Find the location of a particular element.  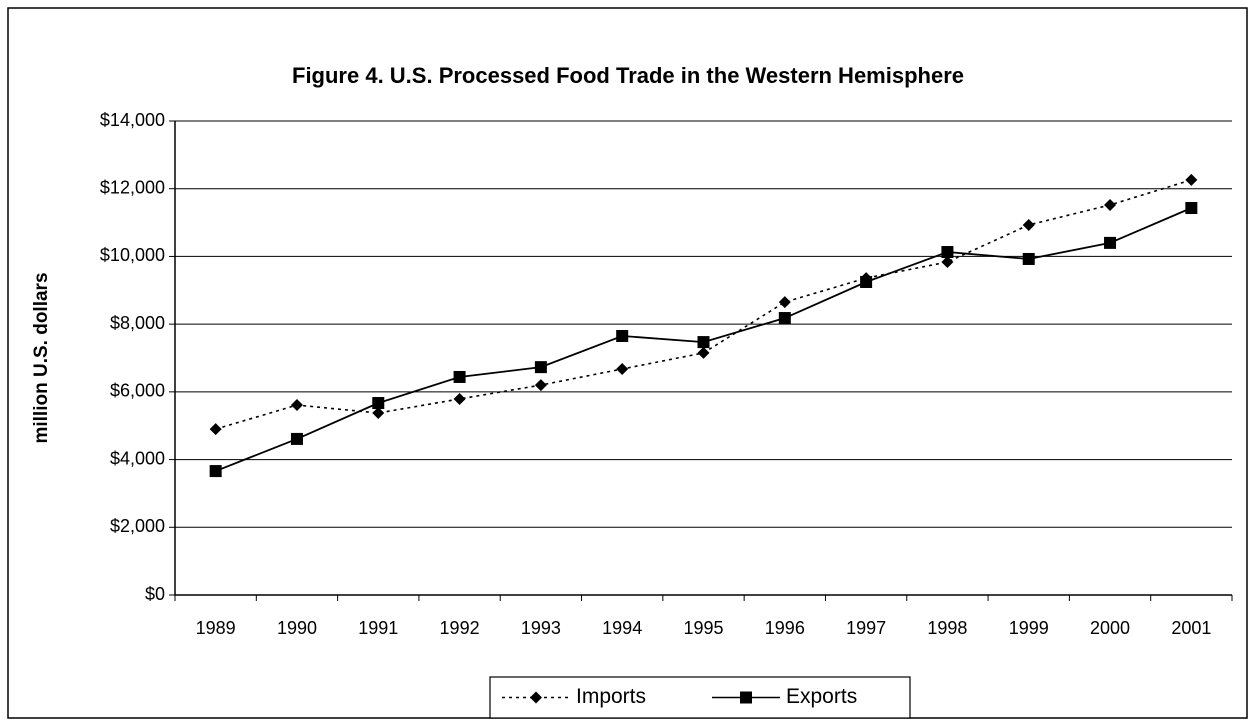

x-tick-label: 1999 is located at coordinates (1029, 628).